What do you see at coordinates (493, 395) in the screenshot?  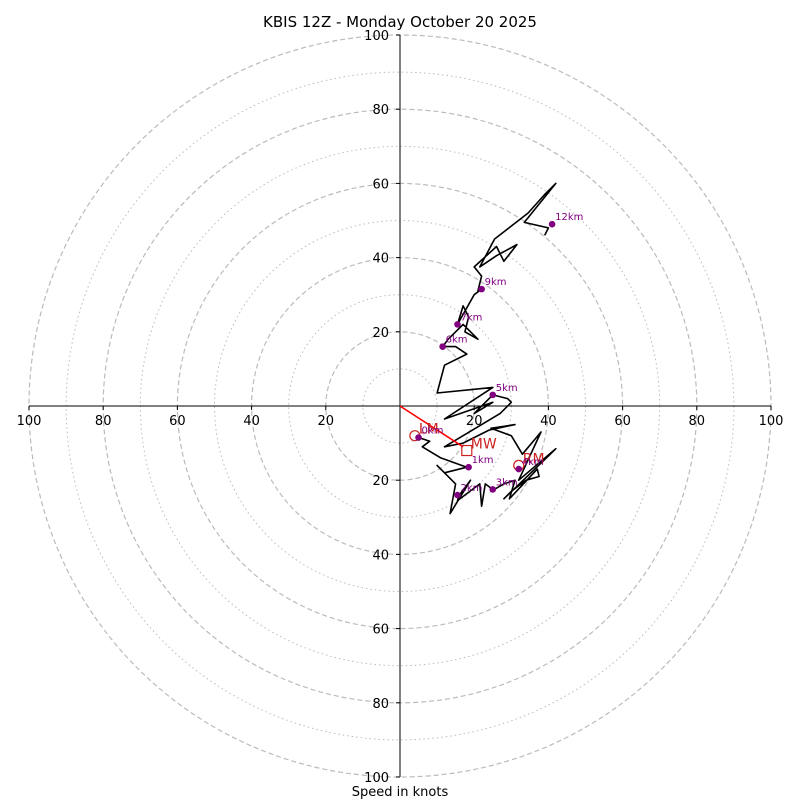 I see `height-marker-5km` at bounding box center [493, 395].